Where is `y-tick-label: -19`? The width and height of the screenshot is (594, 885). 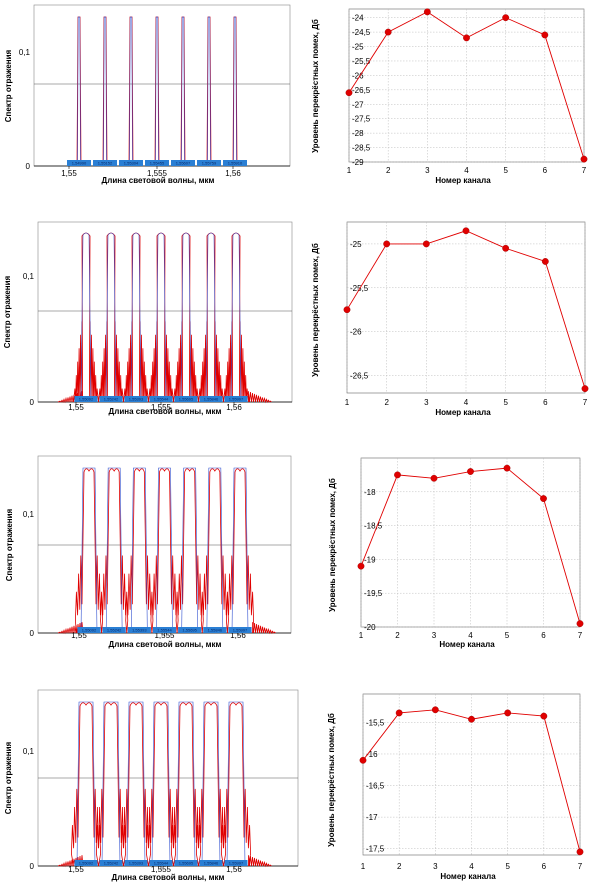
y-tick-label: -19 is located at coordinates (370, 559).